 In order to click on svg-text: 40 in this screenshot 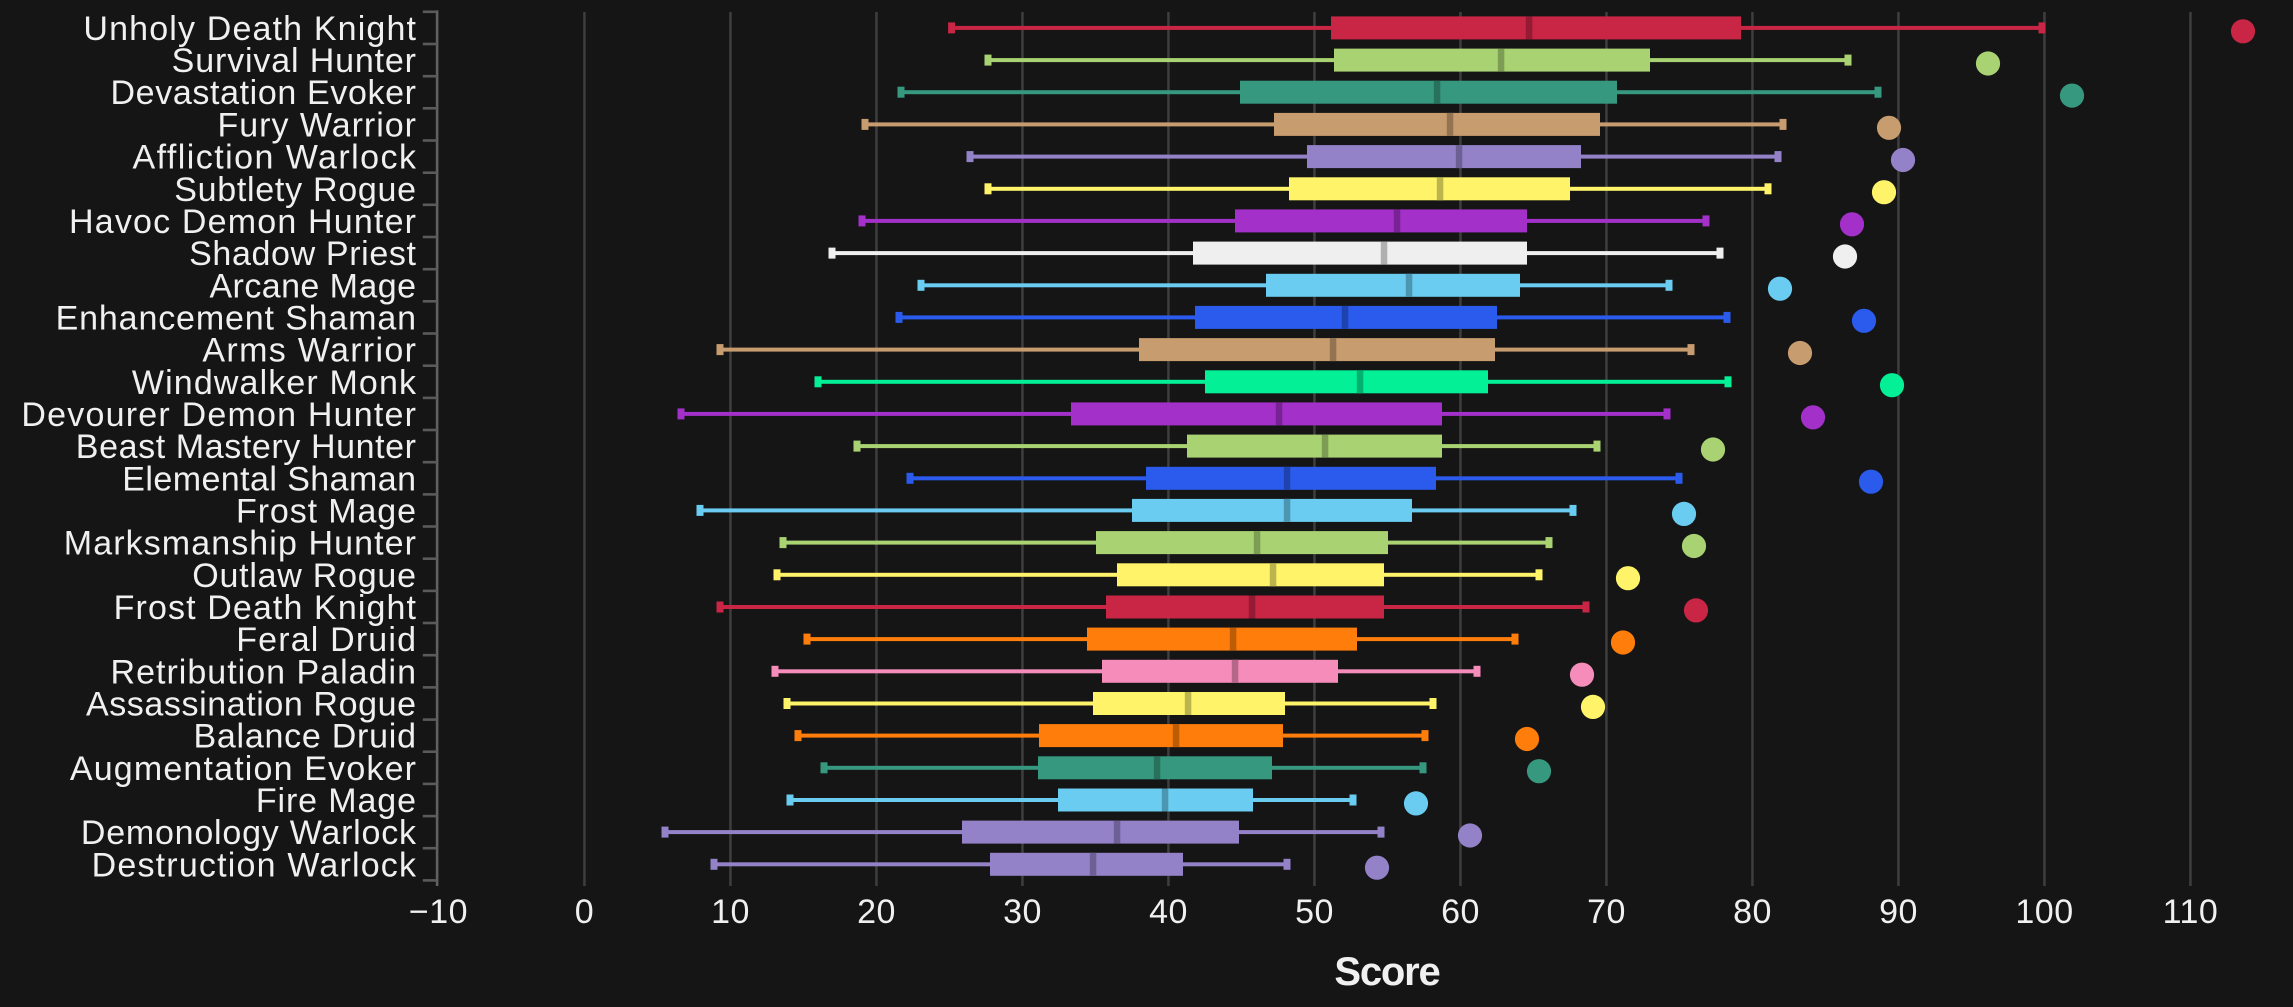, I will do `click(1168, 912)`.